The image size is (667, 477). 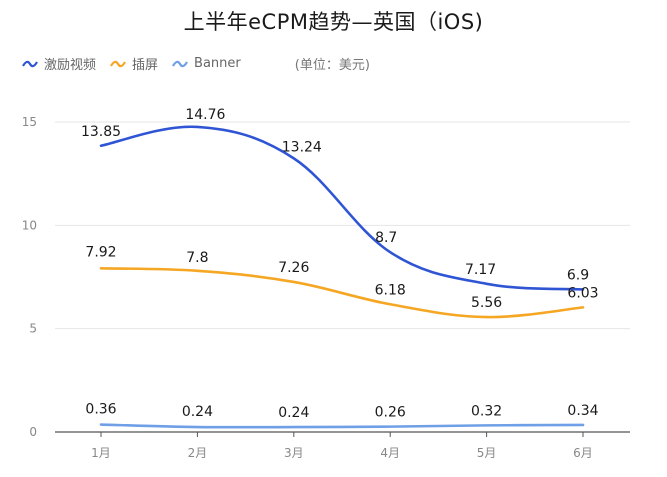 What do you see at coordinates (390, 453) in the screenshot?
I see `x-tick-label: 4月` at bounding box center [390, 453].